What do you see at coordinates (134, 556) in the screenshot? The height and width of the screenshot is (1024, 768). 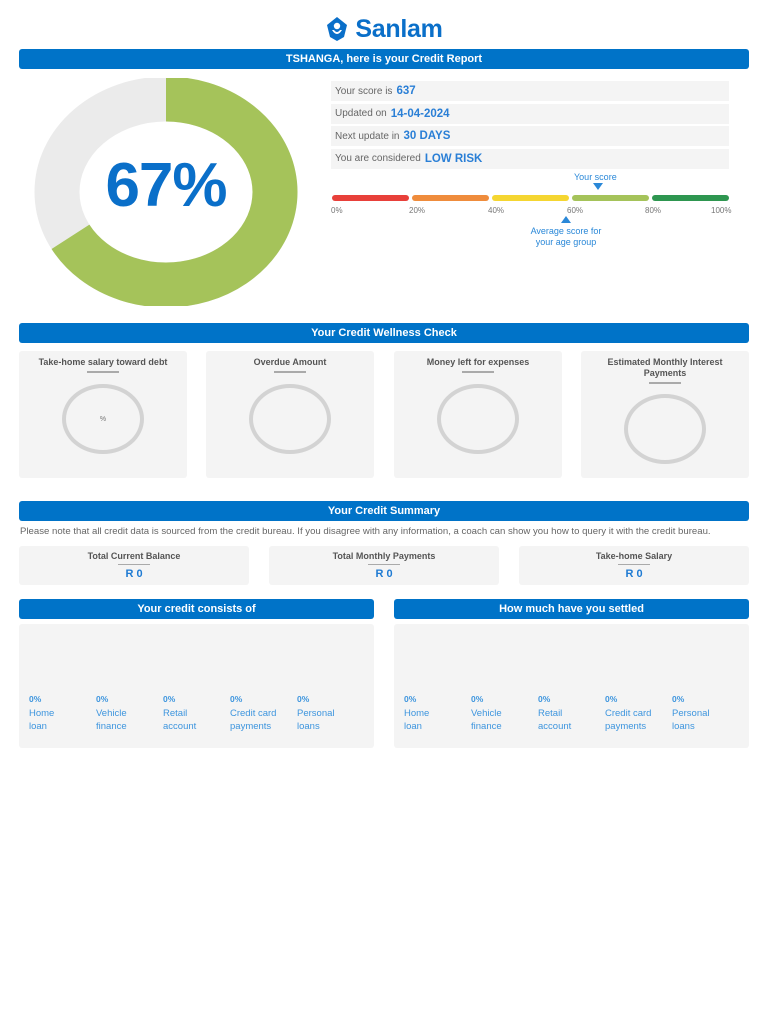 I see `summary-card-title: Total Current Balance` at bounding box center [134, 556].